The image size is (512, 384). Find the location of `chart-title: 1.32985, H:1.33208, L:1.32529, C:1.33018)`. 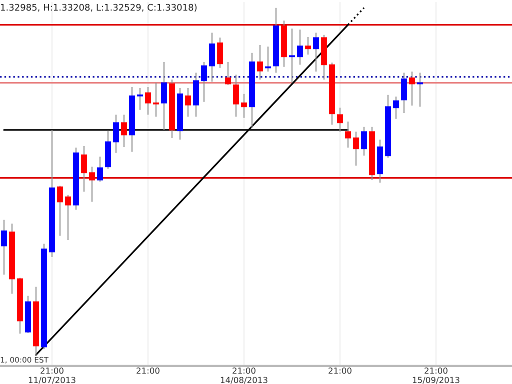

chart-title: 1.32985, H:1.33208, L:1.32529, C:1.33018) is located at coordinates (98, 8).